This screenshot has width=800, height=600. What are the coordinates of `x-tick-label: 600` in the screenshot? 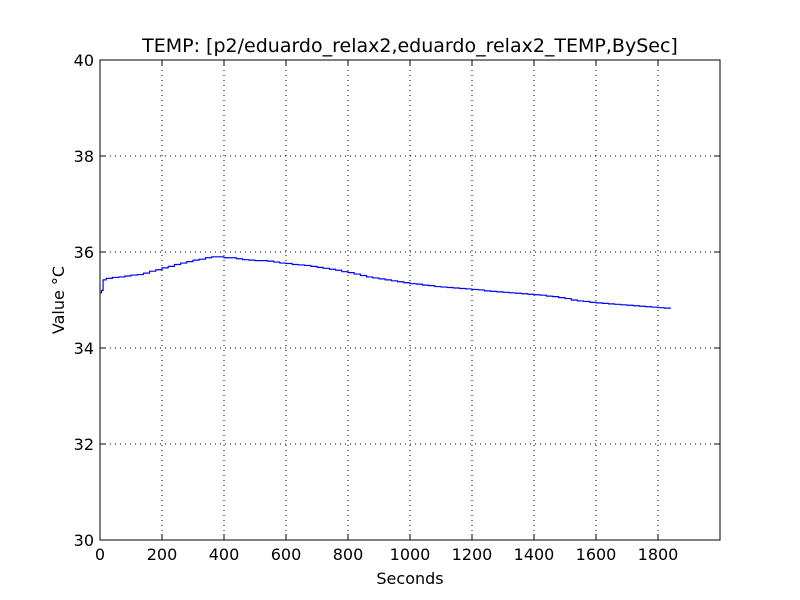 It's located at (286, 554).